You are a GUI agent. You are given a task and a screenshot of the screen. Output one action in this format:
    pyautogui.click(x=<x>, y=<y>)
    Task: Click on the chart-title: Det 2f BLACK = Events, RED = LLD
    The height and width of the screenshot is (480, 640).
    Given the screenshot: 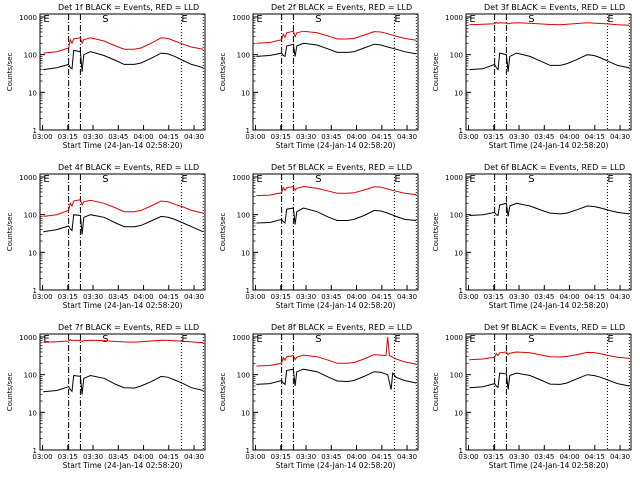 What is the action you would take?
    pyautogui.click(x=341, y=7)
    